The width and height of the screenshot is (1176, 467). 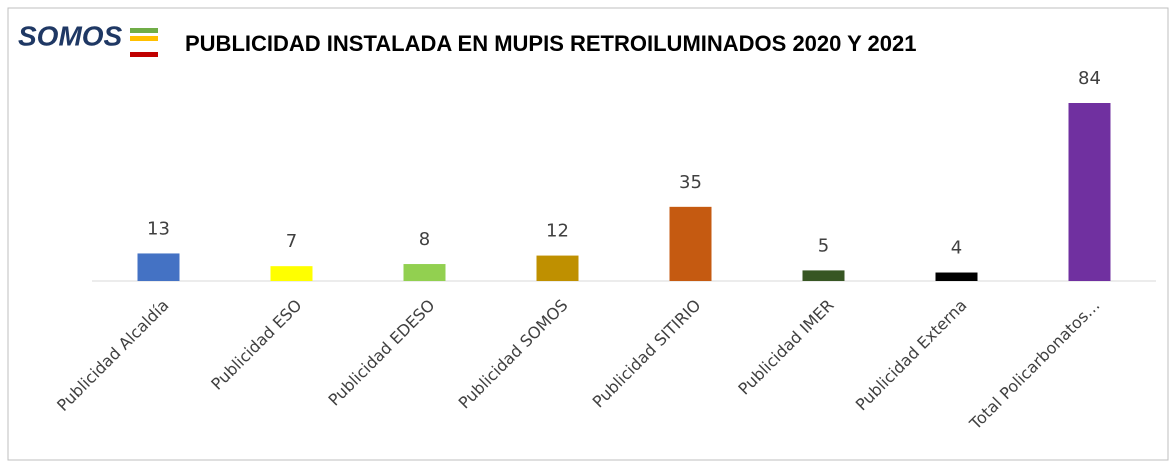 What do you see at coordinates (690, 182) in the screenshot?
I see `value-label: 35` at bounding box center [690, 182].